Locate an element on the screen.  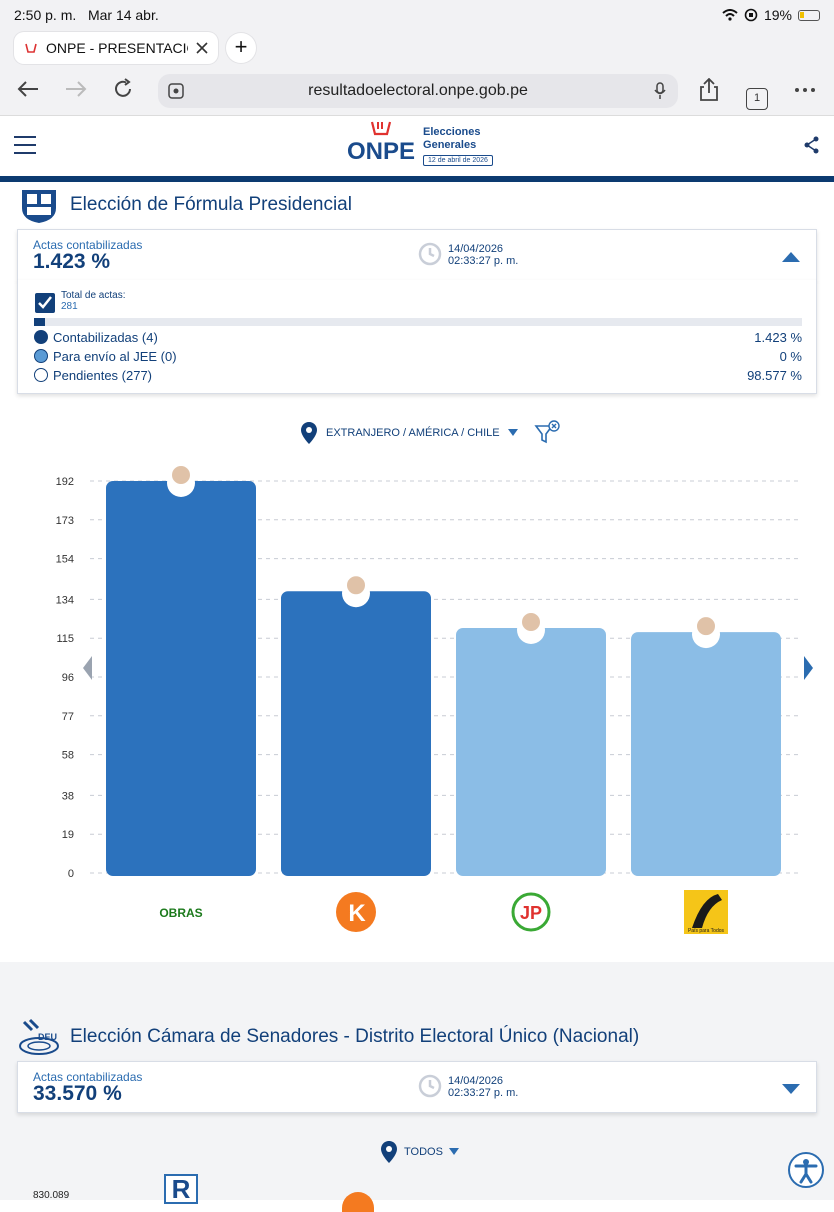
share-button is located at coordinates (812, 147).